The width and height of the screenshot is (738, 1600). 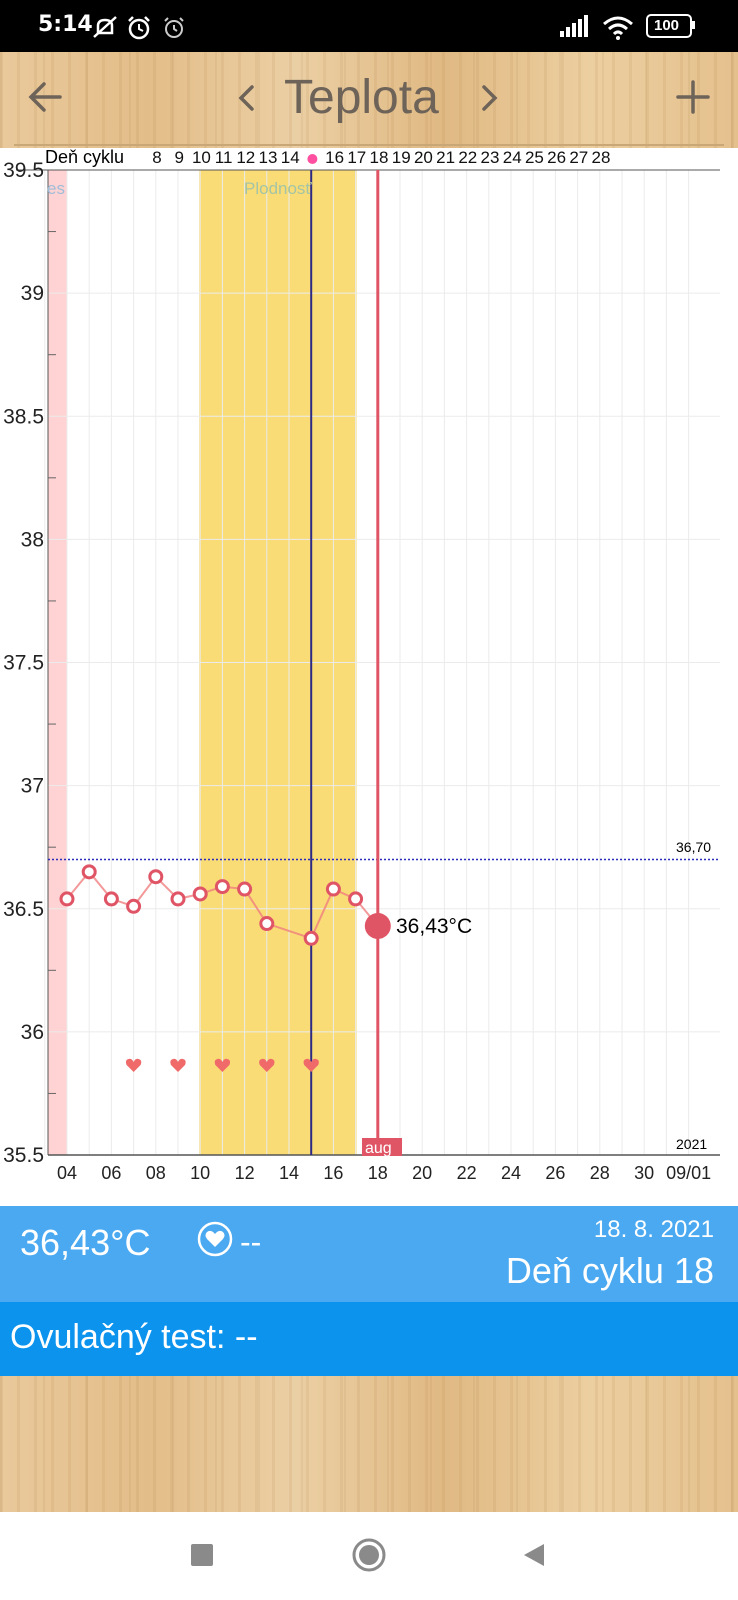 What do you see at coordinates (467, 1173) in the screenshot?
I see `x-tick-label: 22` at bounding box center [467, 1173].